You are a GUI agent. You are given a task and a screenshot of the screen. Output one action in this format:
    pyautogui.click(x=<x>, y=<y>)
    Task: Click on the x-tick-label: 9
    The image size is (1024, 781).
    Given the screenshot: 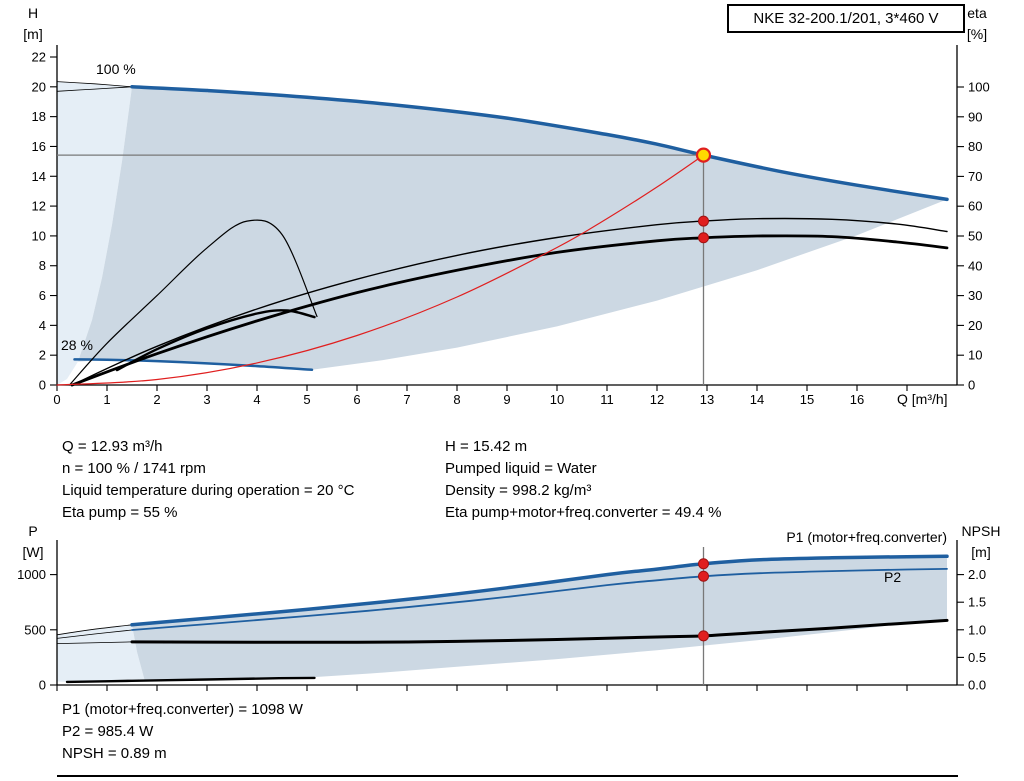 What is the action you would take?
    pyautogui.click(x=506, y=399)
    